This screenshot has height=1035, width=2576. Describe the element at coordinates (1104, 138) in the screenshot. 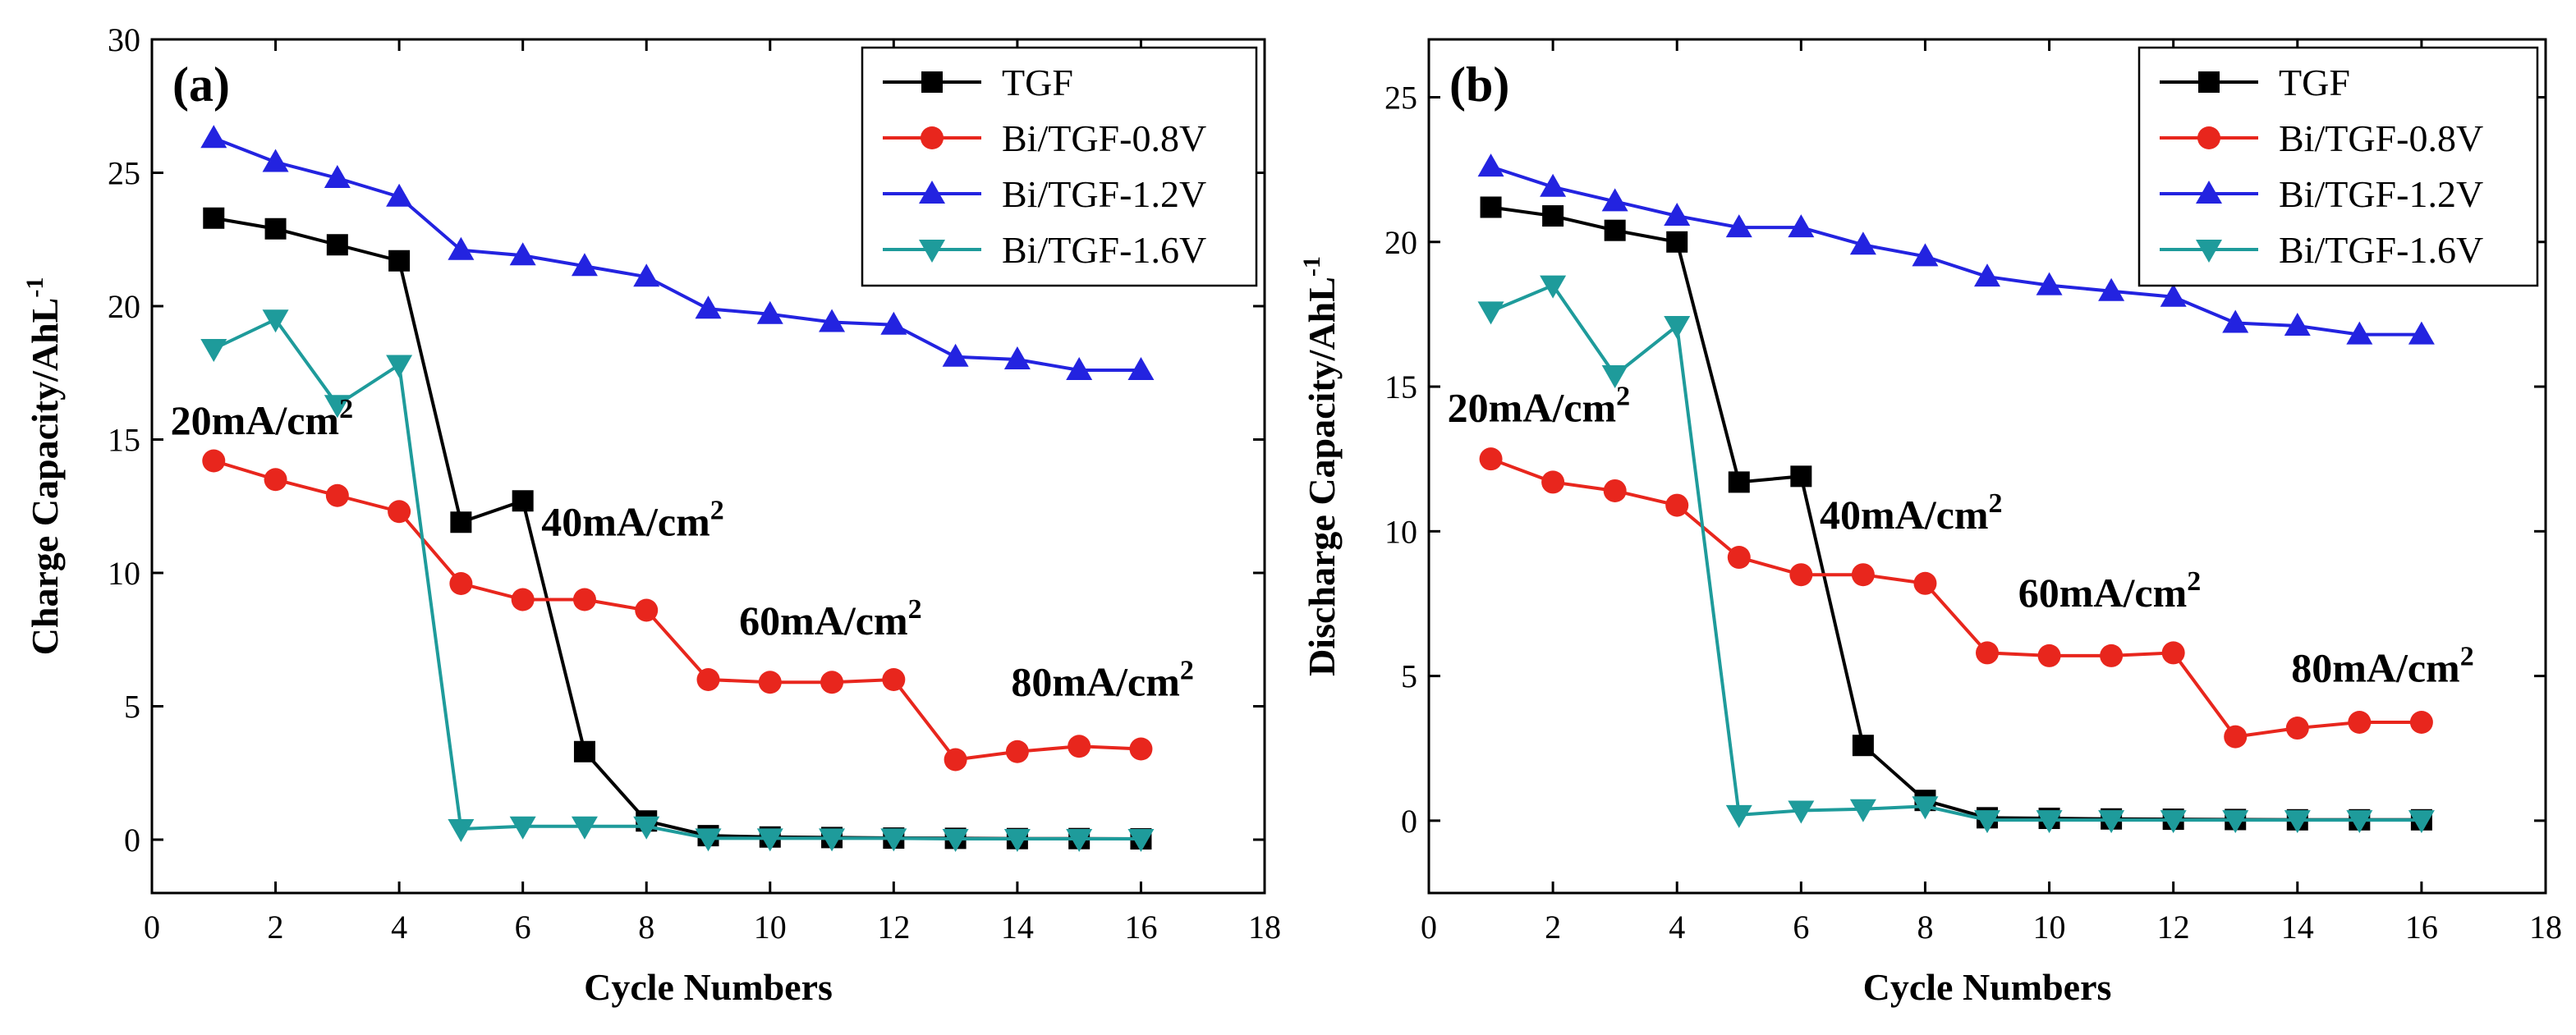

I see `legend-label: Bi/TGF-0.8V` at that location.